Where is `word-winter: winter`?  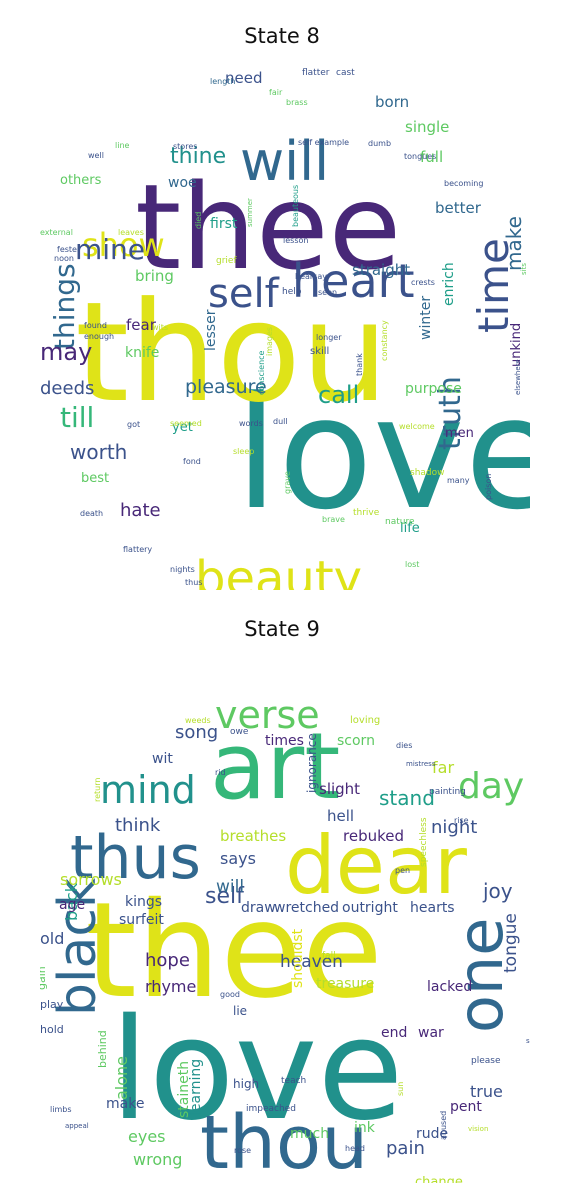
word-winter: winter is located at coordinates (426, 318).